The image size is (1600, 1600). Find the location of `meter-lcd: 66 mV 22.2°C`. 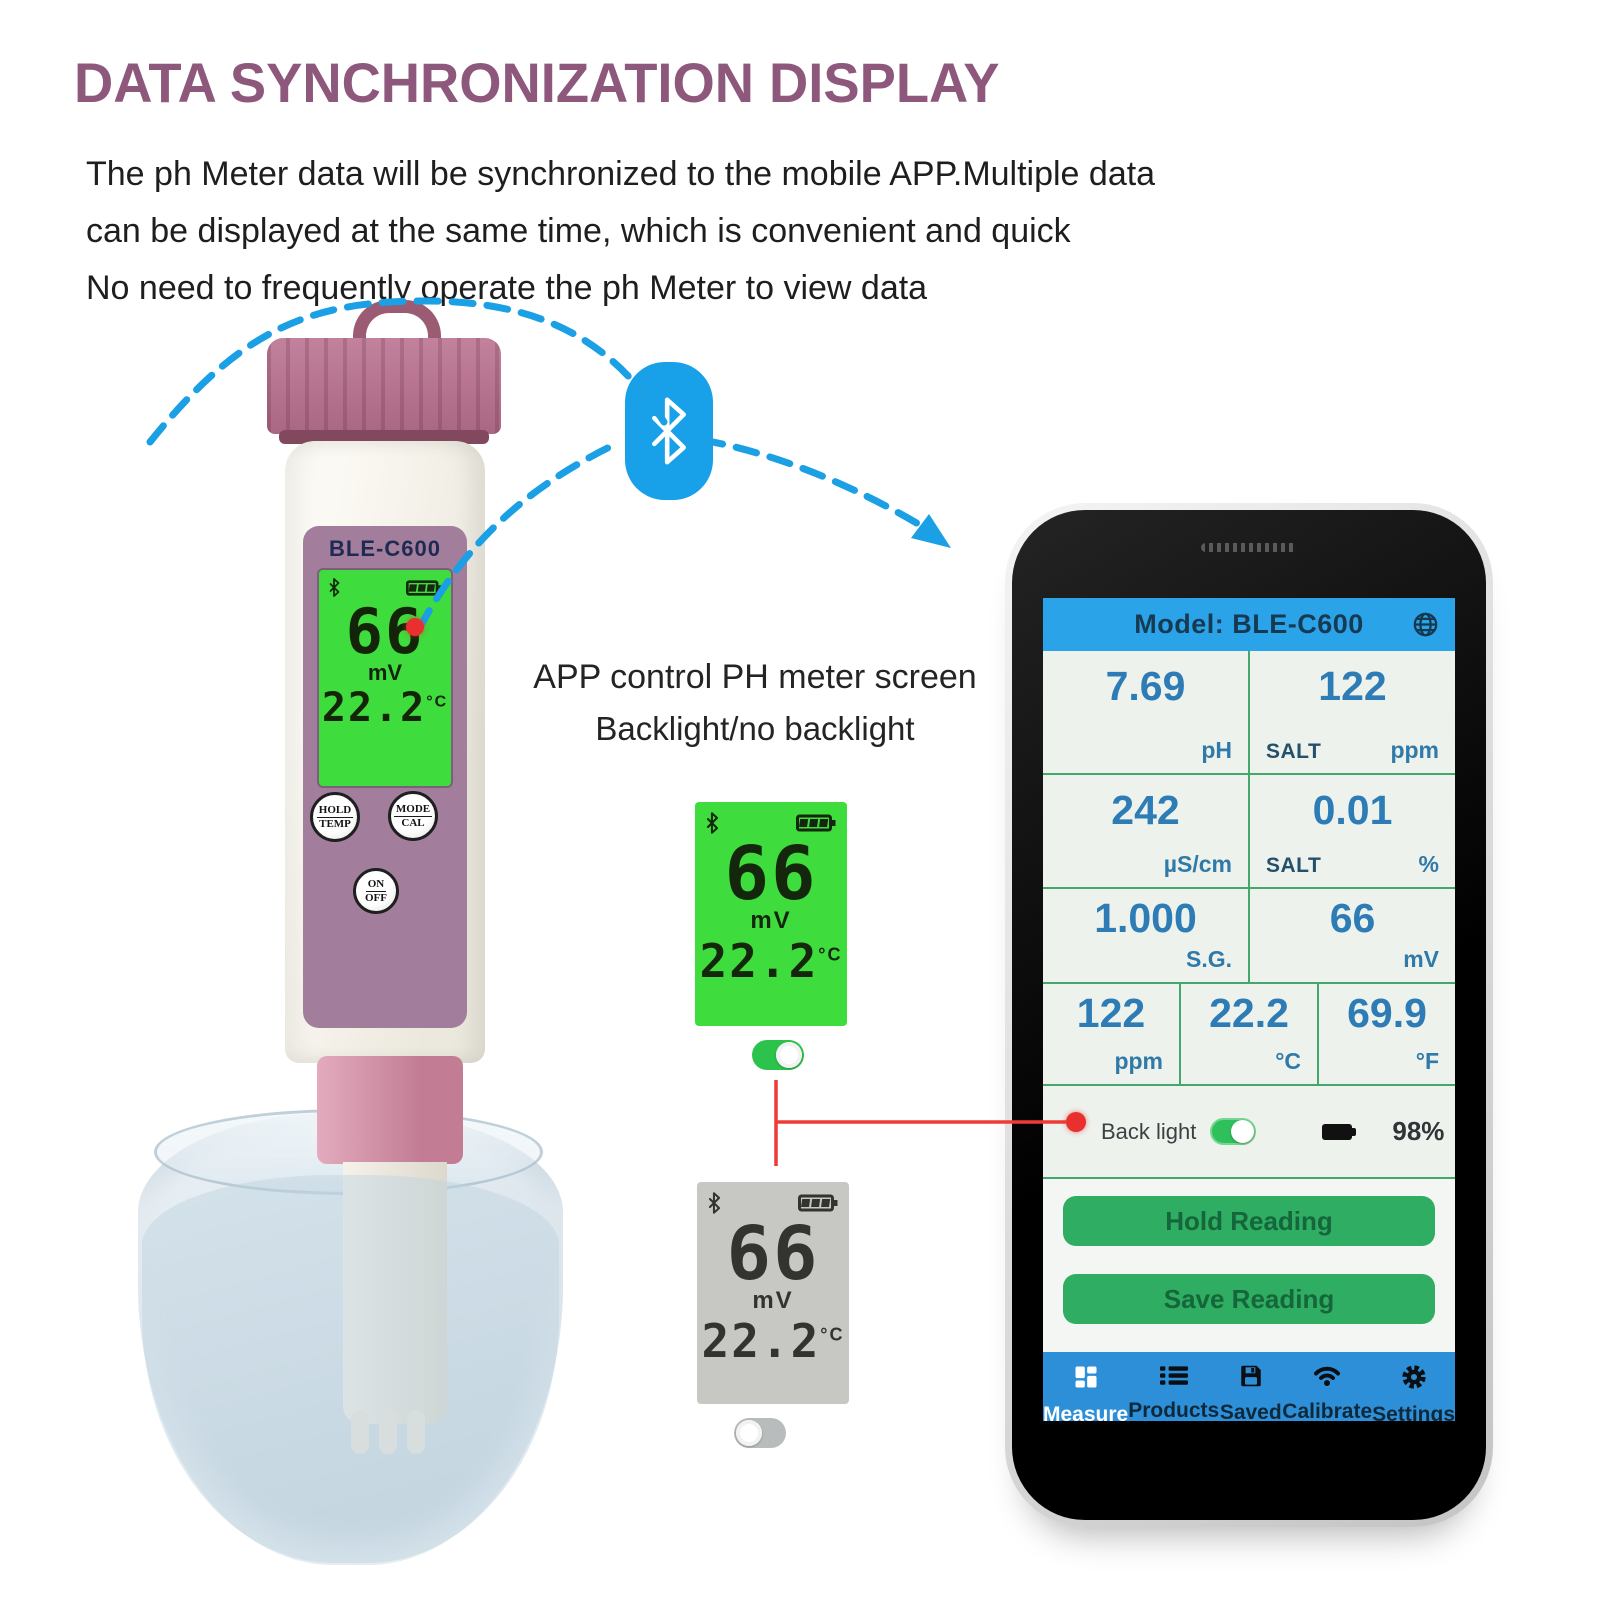

meter-lcd: 66 mV 22.2°C is located at coordinates (385, 678).